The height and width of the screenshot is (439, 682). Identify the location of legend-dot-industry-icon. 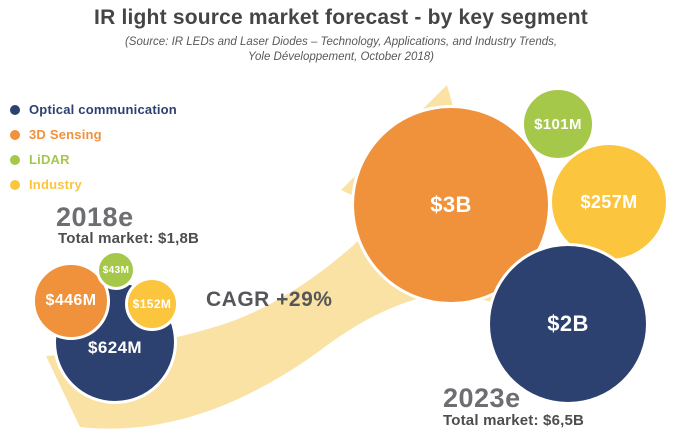
(15, 184).